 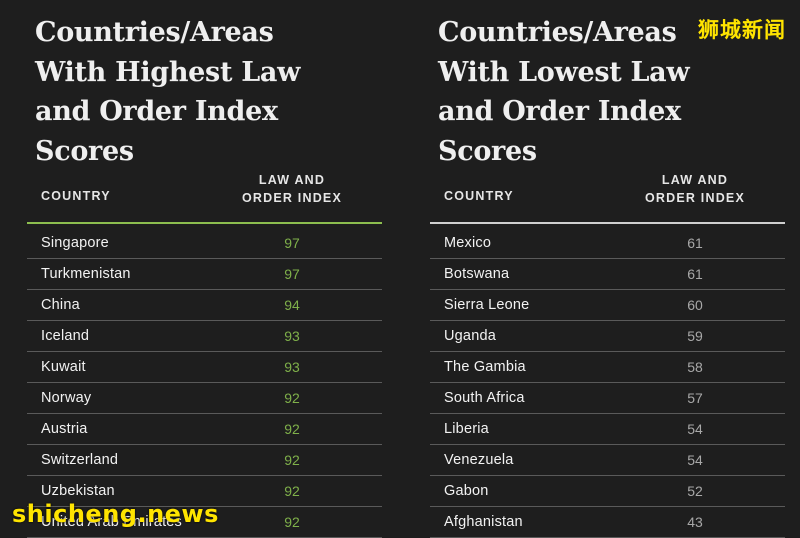 I want to click on index-score: 59, so click(x=695, y=336).